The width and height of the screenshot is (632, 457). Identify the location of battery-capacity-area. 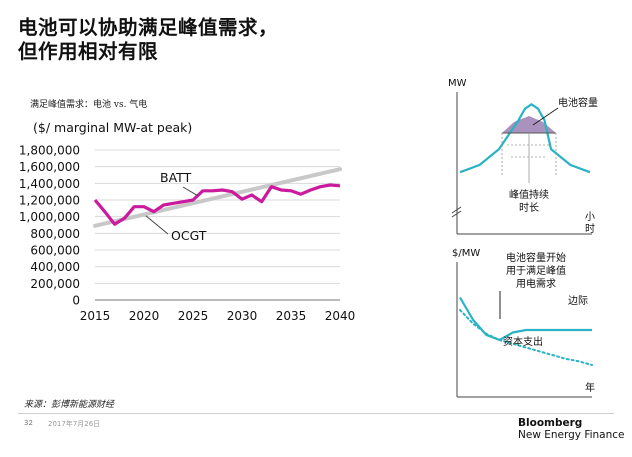
(529, 124).